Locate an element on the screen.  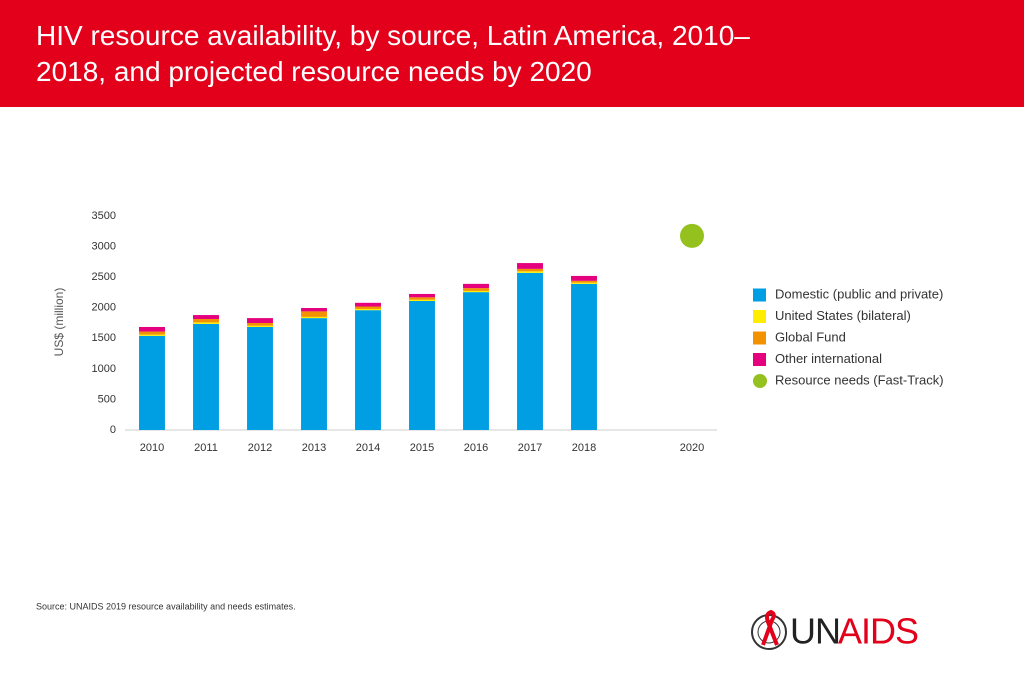
y-tick-label: 500 is located at coordinates (107, 399).